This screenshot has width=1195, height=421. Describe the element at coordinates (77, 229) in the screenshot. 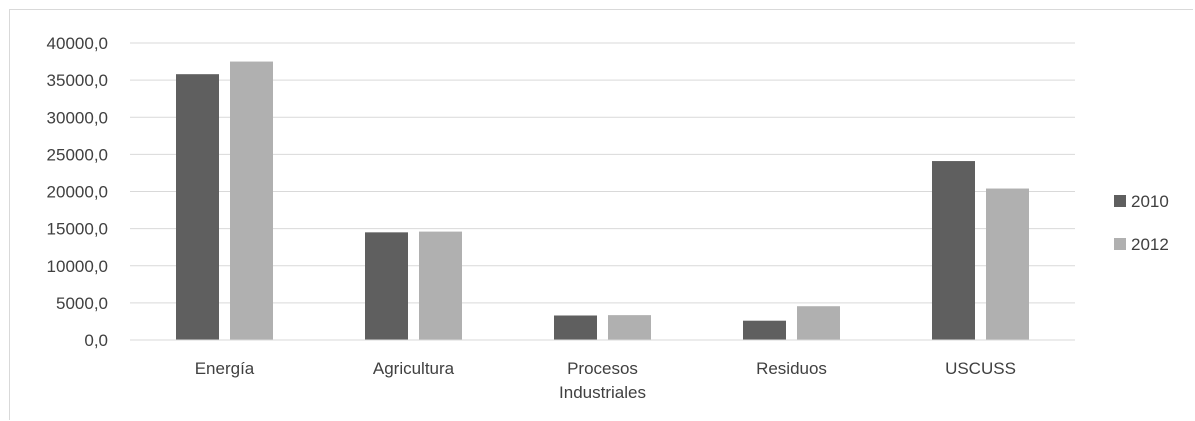

I see `y-tick-label: 15000,0` at that location.